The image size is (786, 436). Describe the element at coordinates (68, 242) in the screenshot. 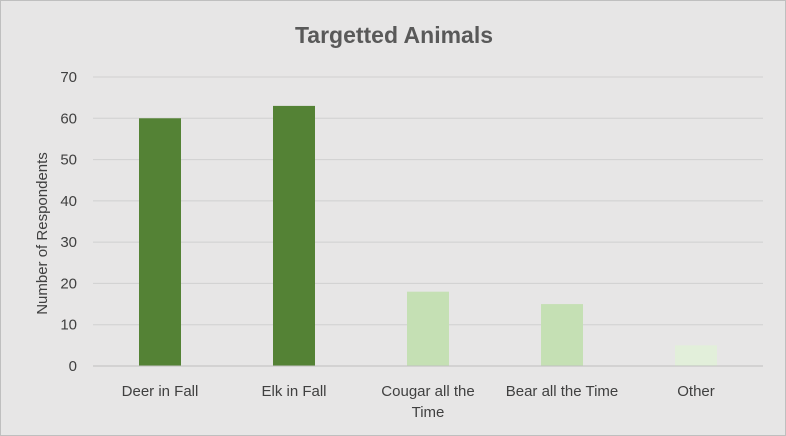

I see `y-tick-label: 30` at that location.